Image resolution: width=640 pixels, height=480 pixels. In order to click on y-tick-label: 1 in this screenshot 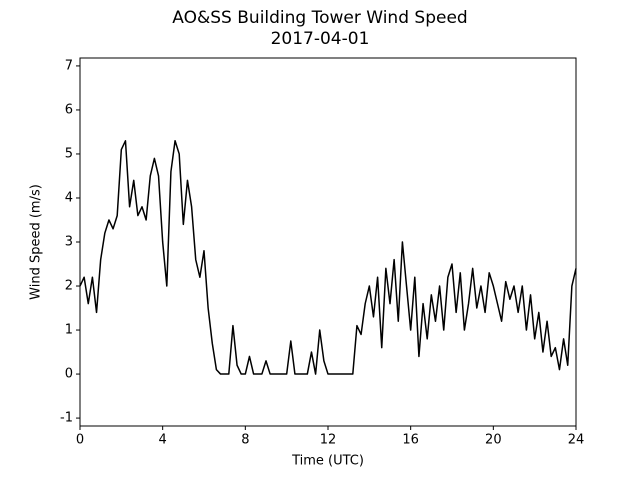, I will do `click(69, 330)`.